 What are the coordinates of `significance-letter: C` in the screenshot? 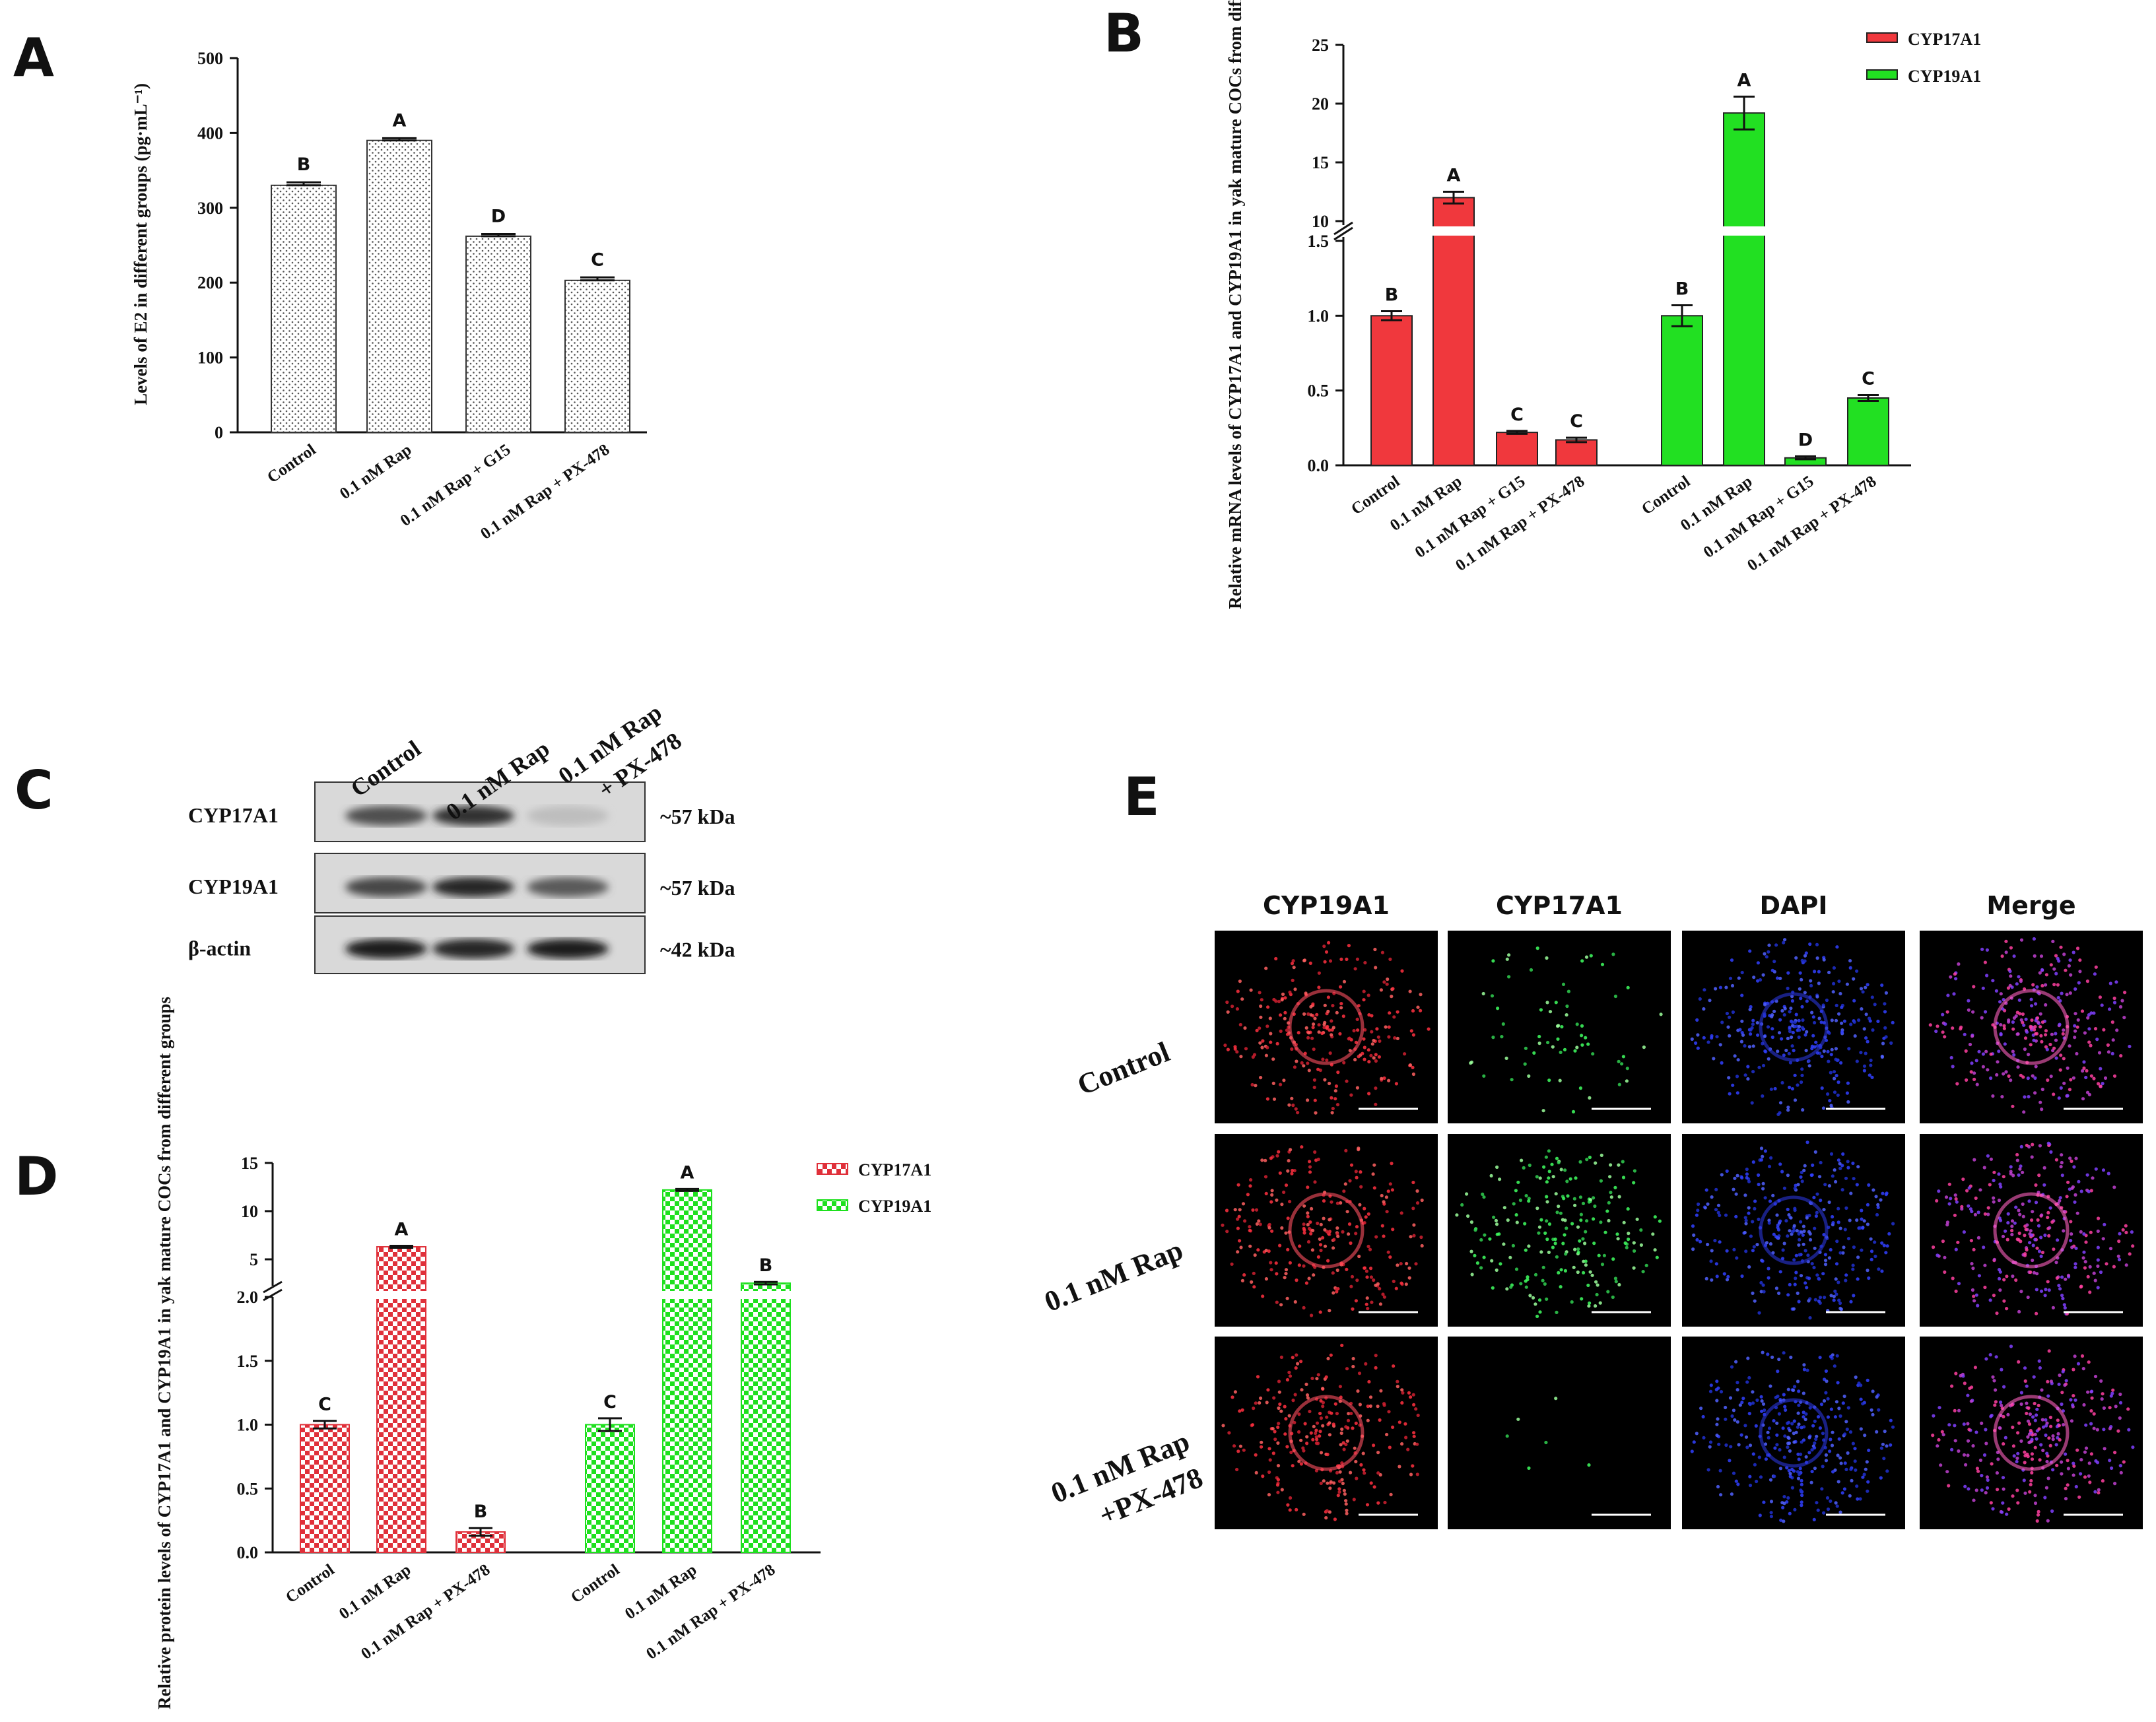 It's located at (1517, 415).